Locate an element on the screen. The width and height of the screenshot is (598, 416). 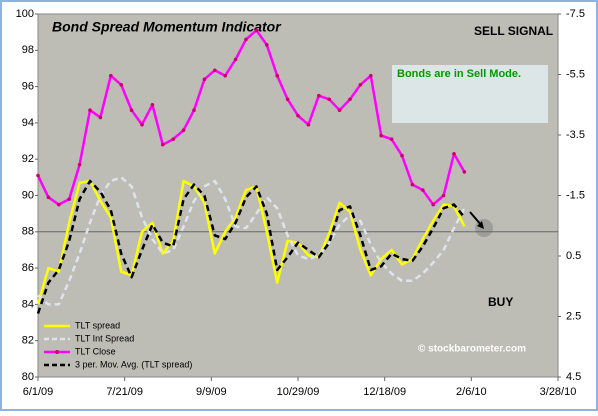
x-tick-label: 9/9/09 is located at coordinates (211, 392).